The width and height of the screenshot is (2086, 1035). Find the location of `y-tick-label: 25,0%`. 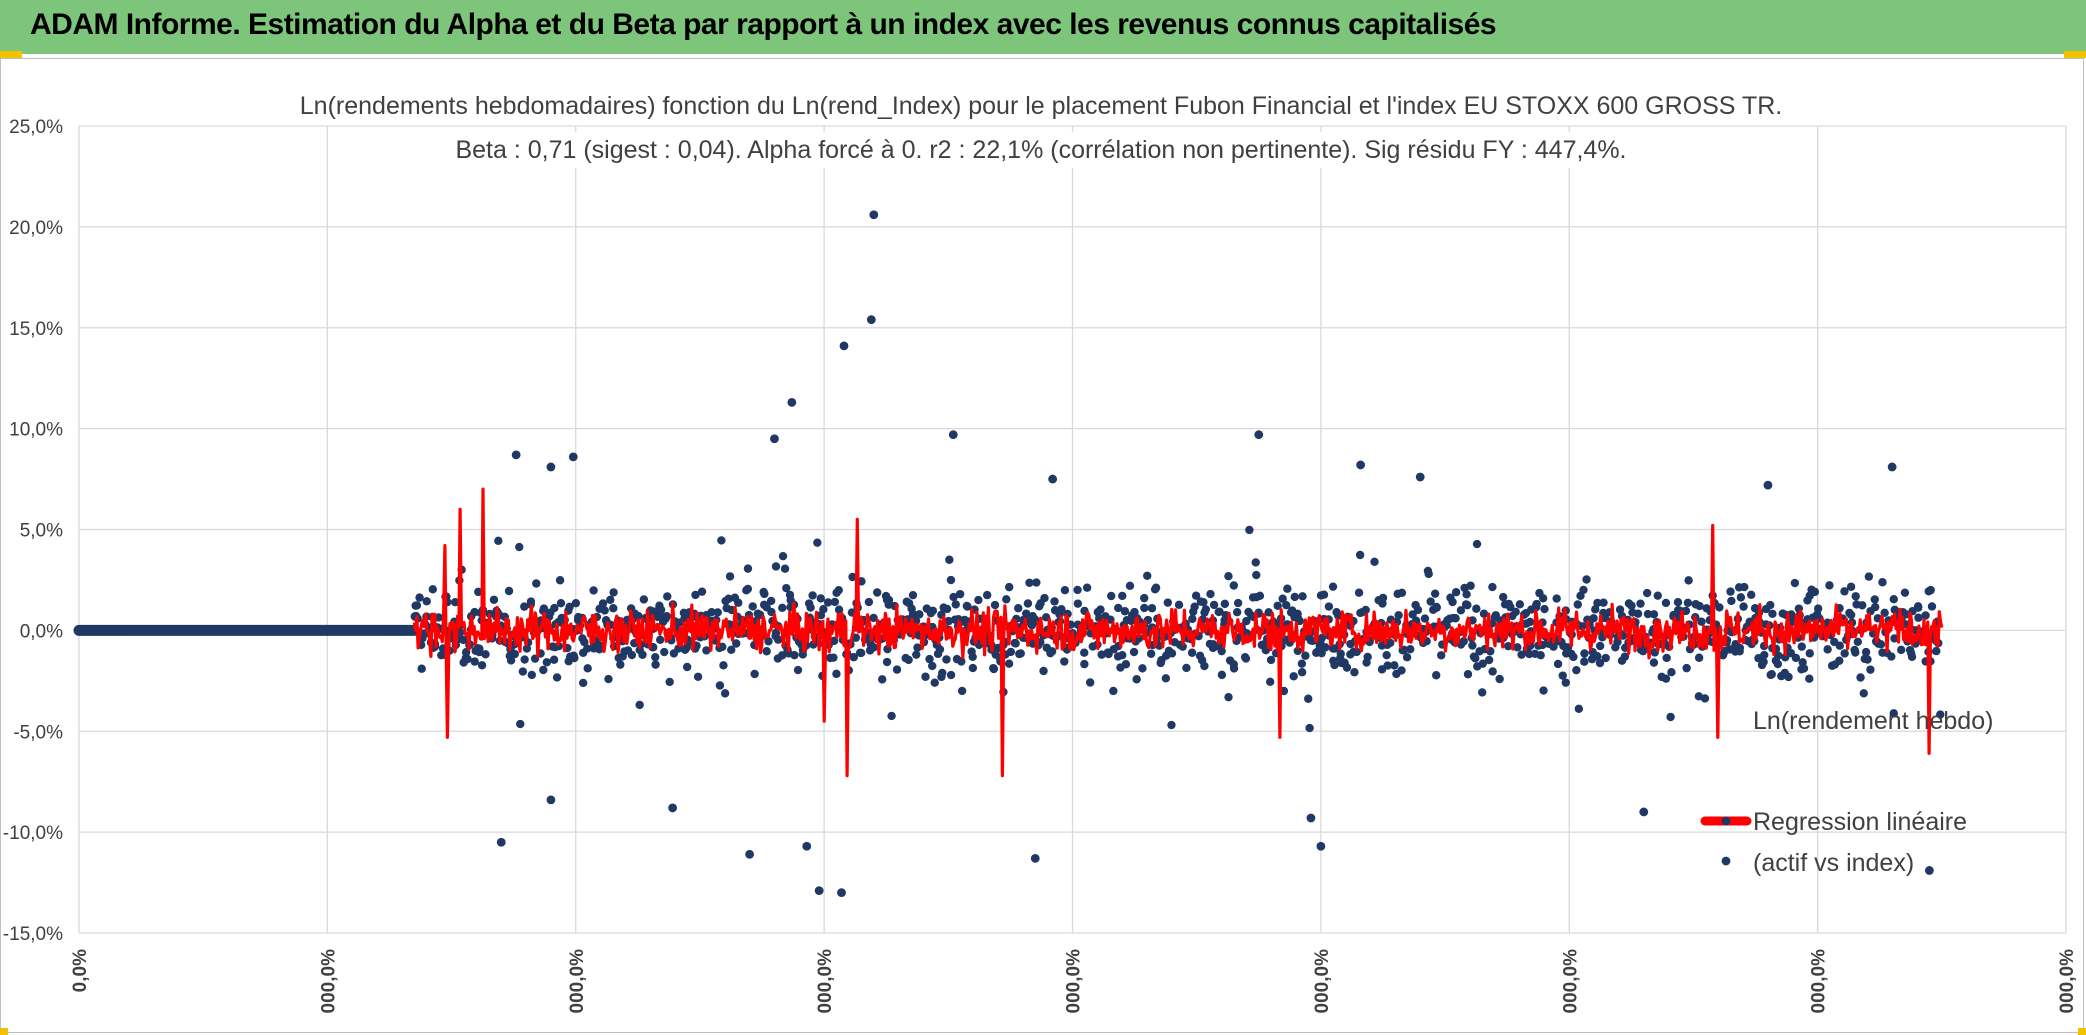

y-tick-label: 25,0% is located at coordinates (36, 127).